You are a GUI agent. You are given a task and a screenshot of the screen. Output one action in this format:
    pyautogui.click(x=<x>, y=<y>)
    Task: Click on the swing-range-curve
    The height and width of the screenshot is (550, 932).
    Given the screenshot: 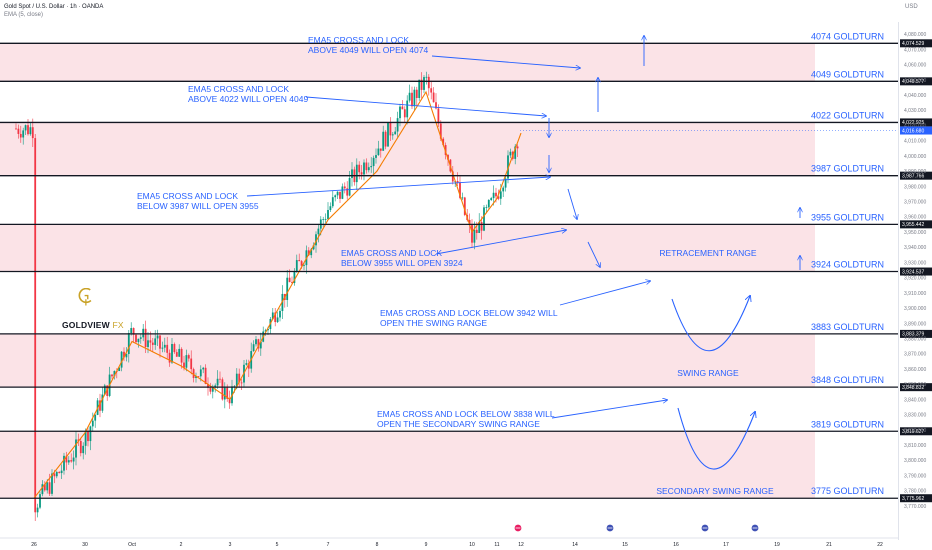 What is the action you would take?
    pyautogui.click(x=710, y=324)
    